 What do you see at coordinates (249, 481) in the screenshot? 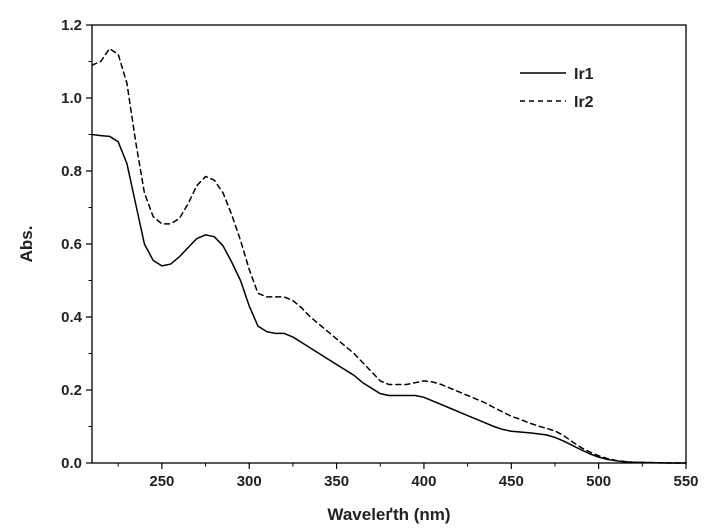
I see `x-tick-label: 300` at bounding box center [249, 481].